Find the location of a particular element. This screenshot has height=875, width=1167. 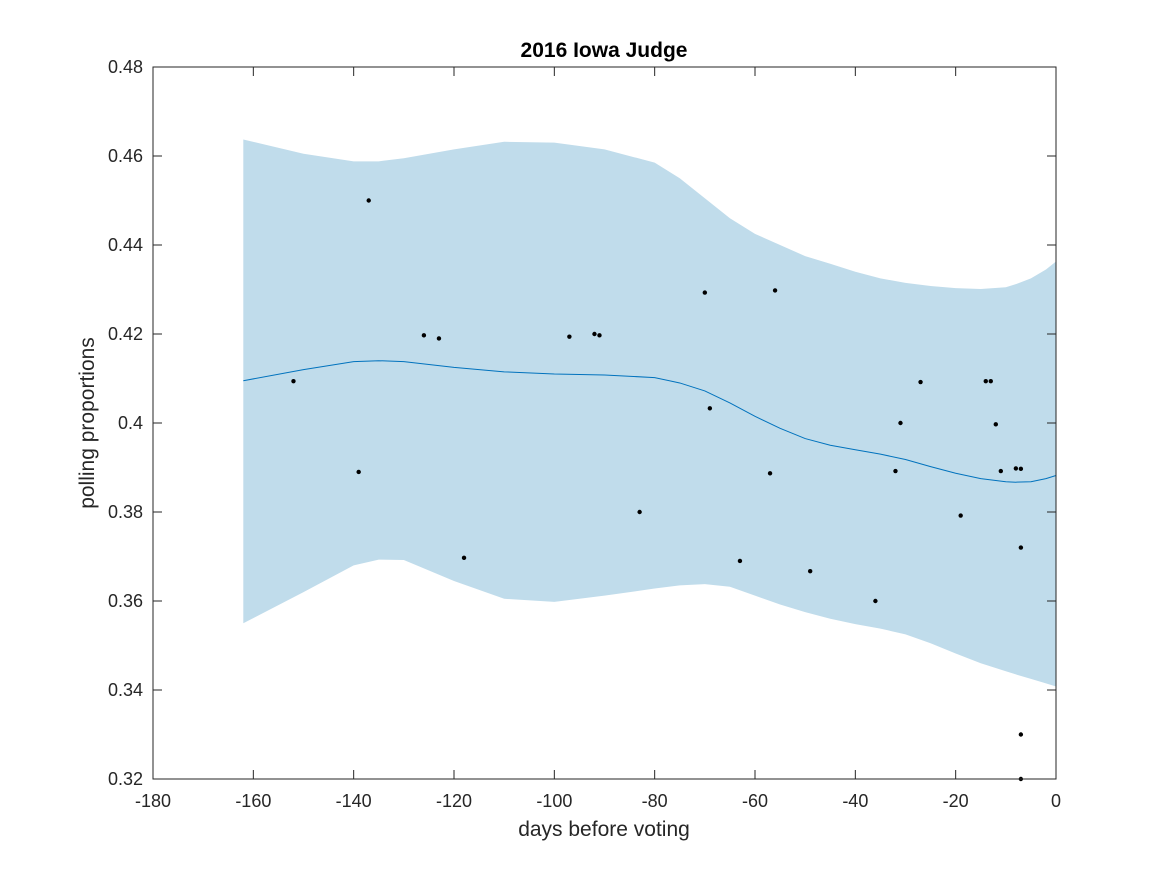

x-tick-label: -80 is located at coordinates (655, 801).